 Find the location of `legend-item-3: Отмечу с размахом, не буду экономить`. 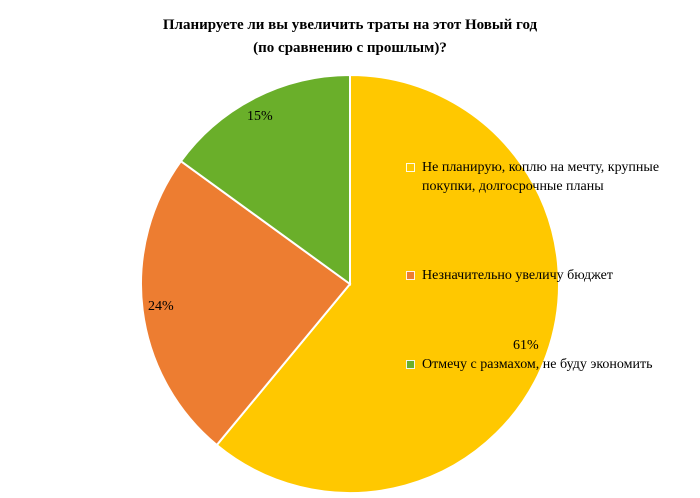

legend-item-3: Отмечу с размахом, не буду экономить is located at coordinates (551, 364).